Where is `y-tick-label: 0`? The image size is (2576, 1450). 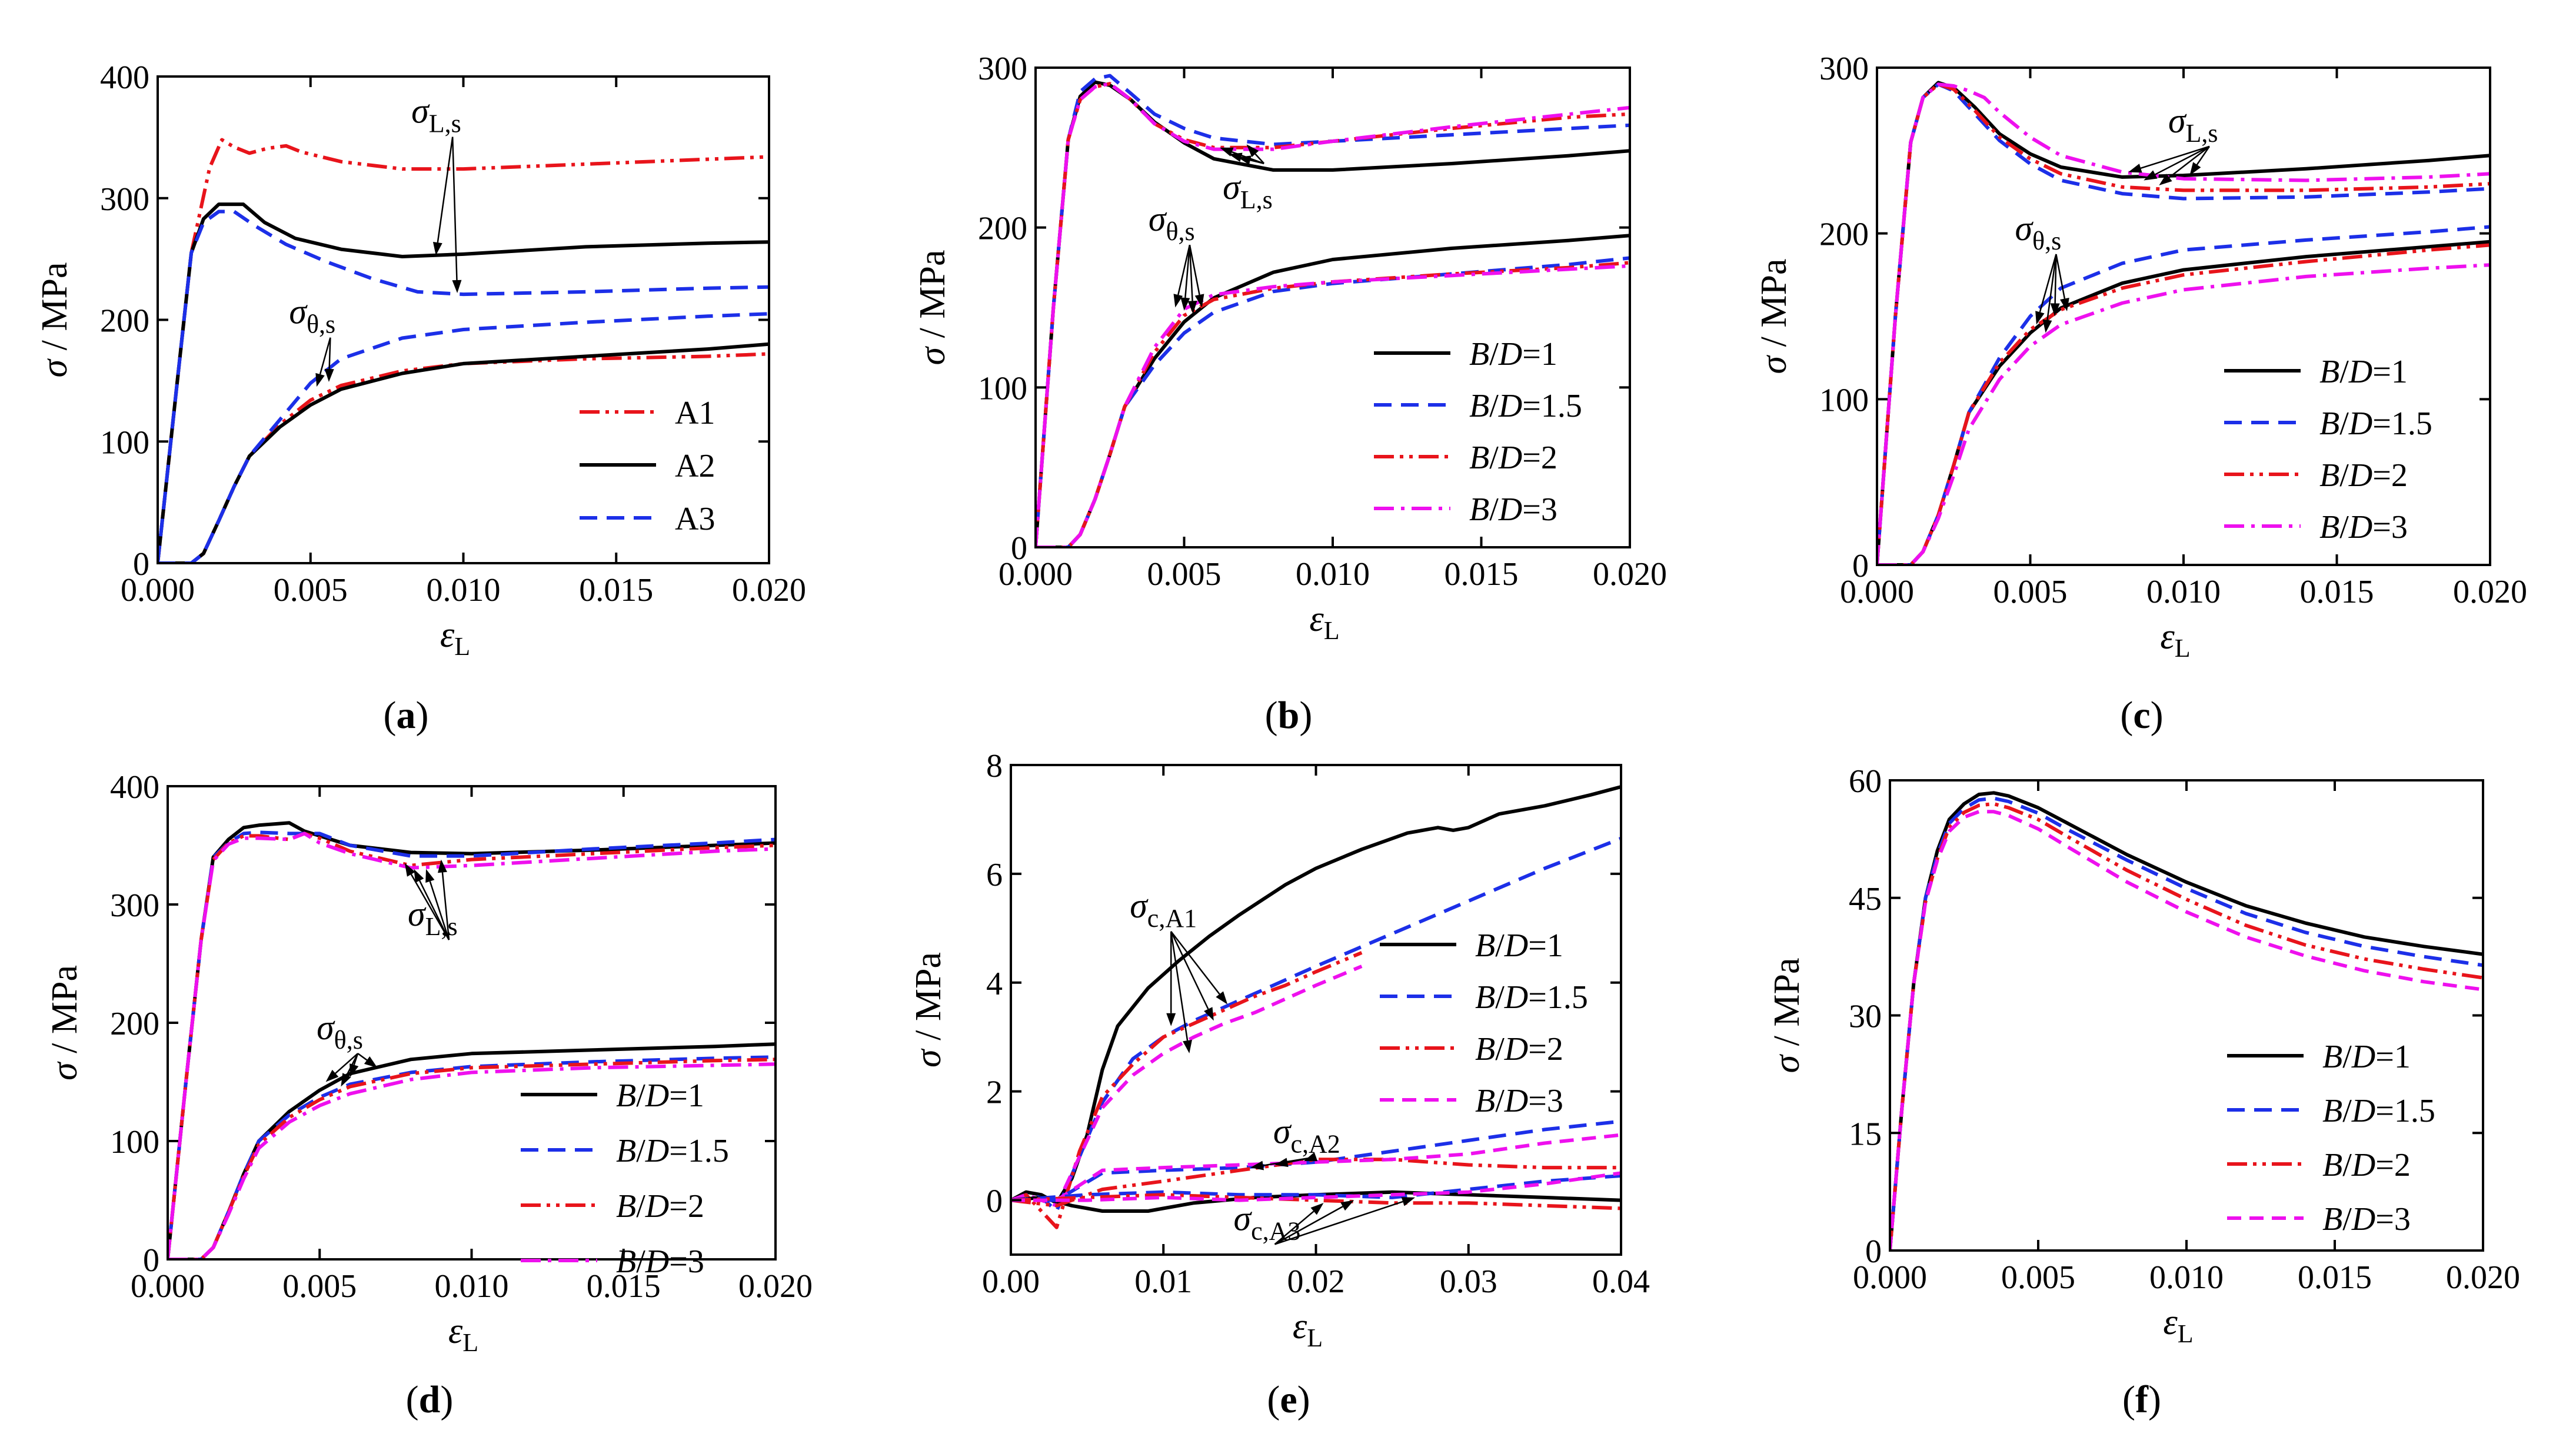 y-tick-label: 0 is located at coordinates (994, 1201).